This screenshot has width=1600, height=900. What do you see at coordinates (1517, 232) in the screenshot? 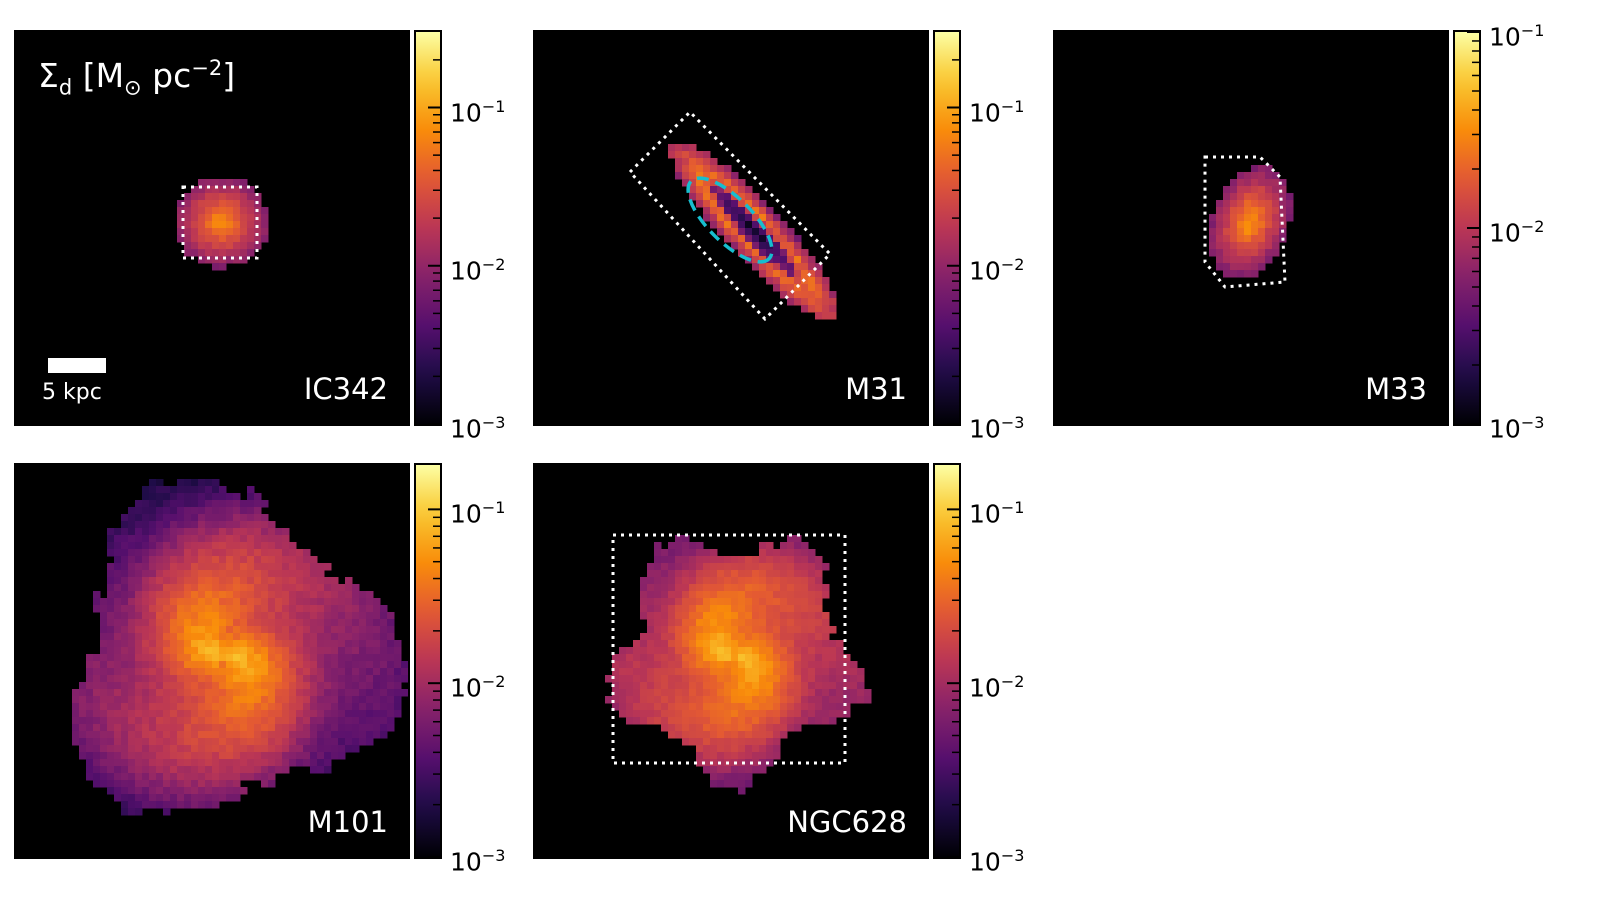
I see `colorbar-tick-label: 10−2` at bounding box center [1517, 232].